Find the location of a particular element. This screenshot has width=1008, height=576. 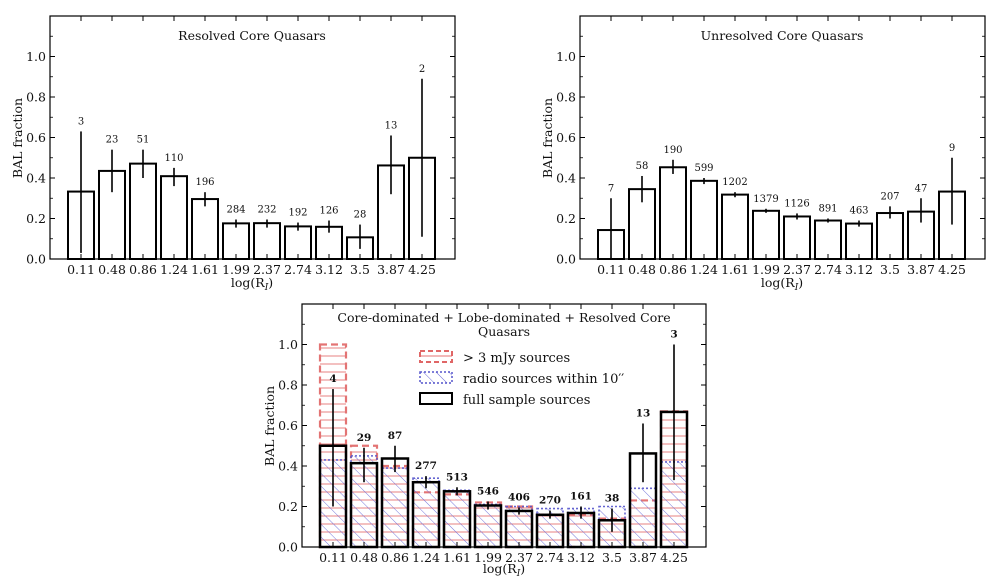

bars-resolved-core: 3 23 51 110 196 284 232 192 126 28 13 2 is located at coordinates (251, 162).